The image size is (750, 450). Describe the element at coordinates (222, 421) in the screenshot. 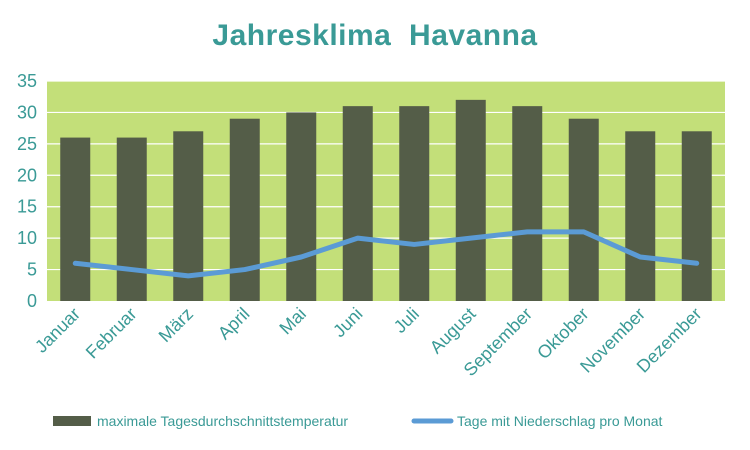

I see `legend-label-temperature: maximale Tagesdurchschnittstemperatur` at that location.